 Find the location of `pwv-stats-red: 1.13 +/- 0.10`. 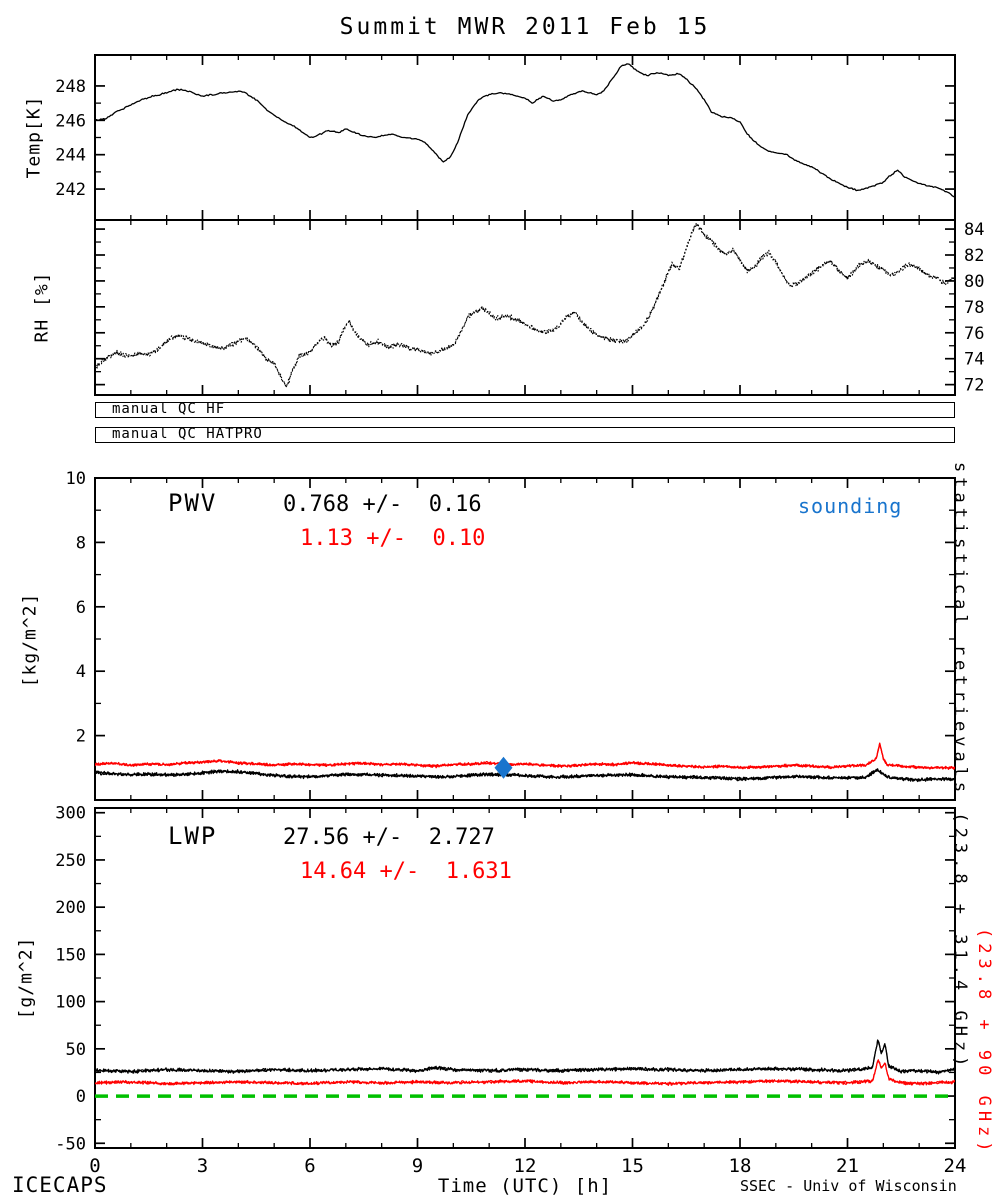

pwv-stats-red: 1.13 +/- 0.10 is located at coordinates (393, 538).